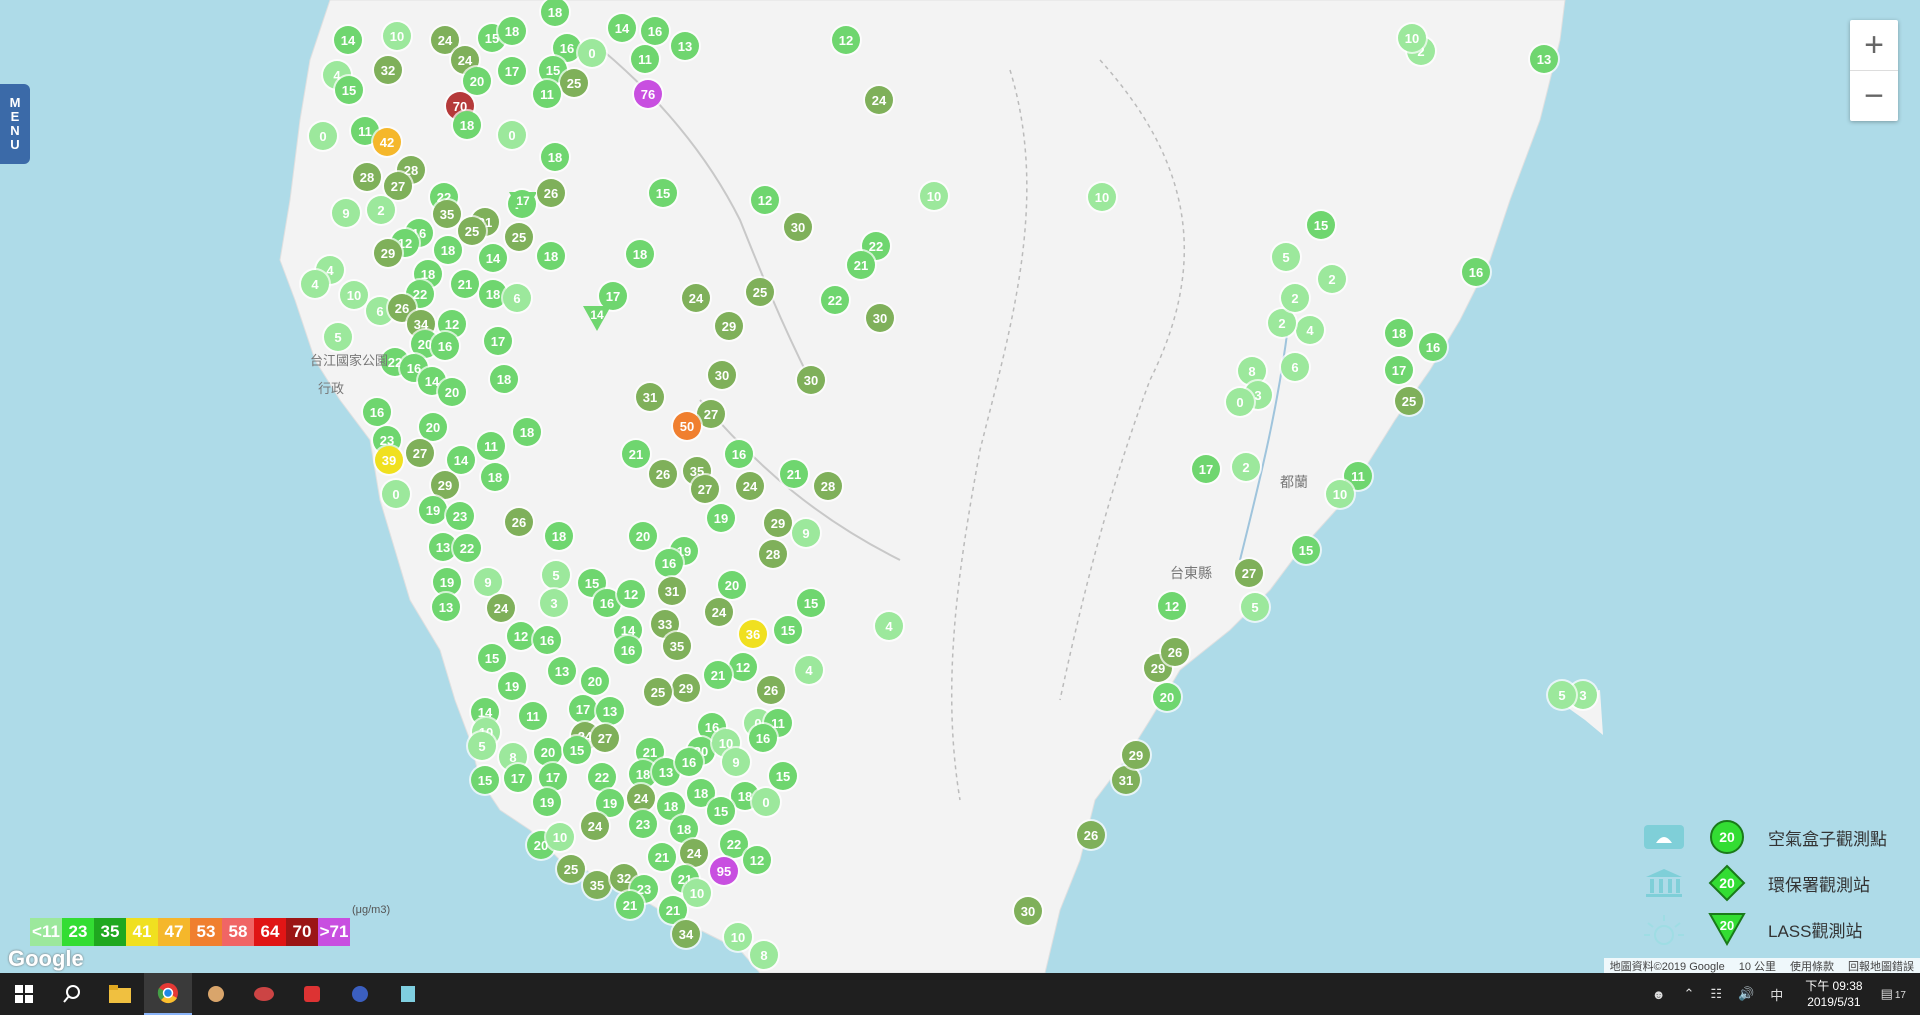 This screenshot has width=1920, height=1015. I want to click on zoom-in-button: +, so click(1874, 44).